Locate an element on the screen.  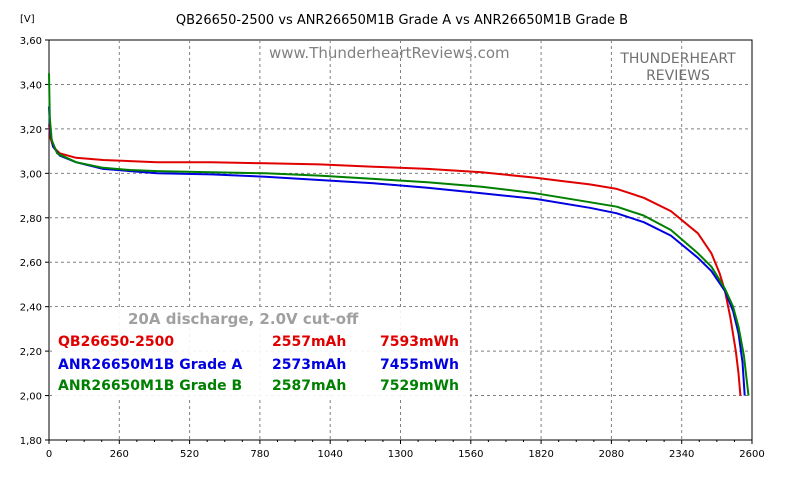
x-tick-label: 0 is located at coordinates (49, 454).